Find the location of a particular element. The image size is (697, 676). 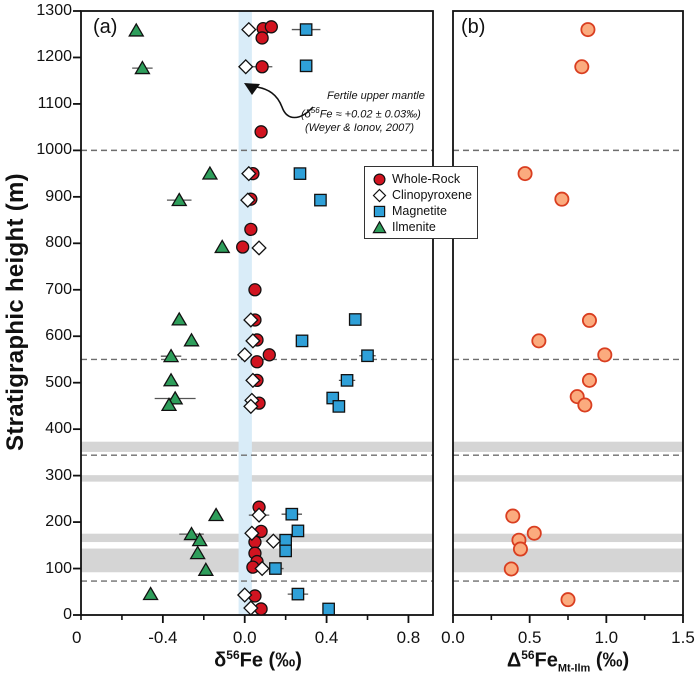

x-title-b-sub: Mt-Ilm is located at coordinates (574, 668).